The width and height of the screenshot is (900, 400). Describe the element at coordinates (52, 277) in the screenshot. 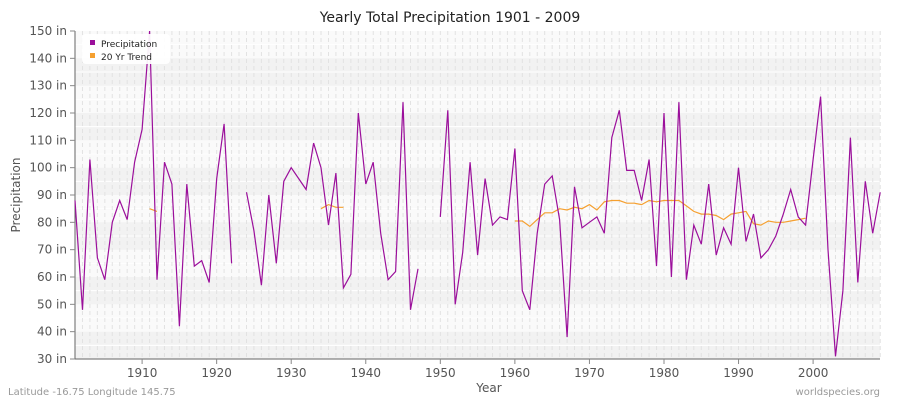

I see `y-tick-label: 60 in` at that location.